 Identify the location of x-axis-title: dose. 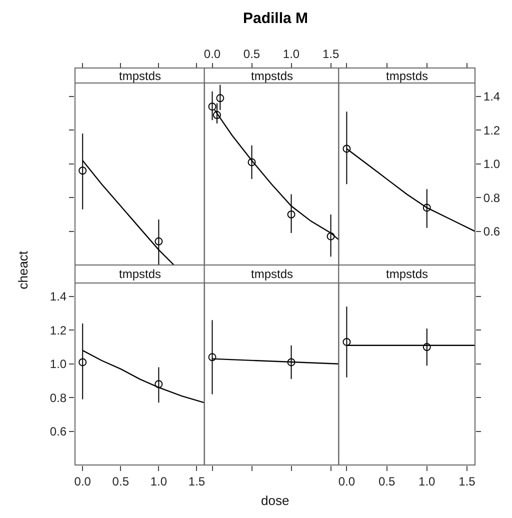
(275, 500).